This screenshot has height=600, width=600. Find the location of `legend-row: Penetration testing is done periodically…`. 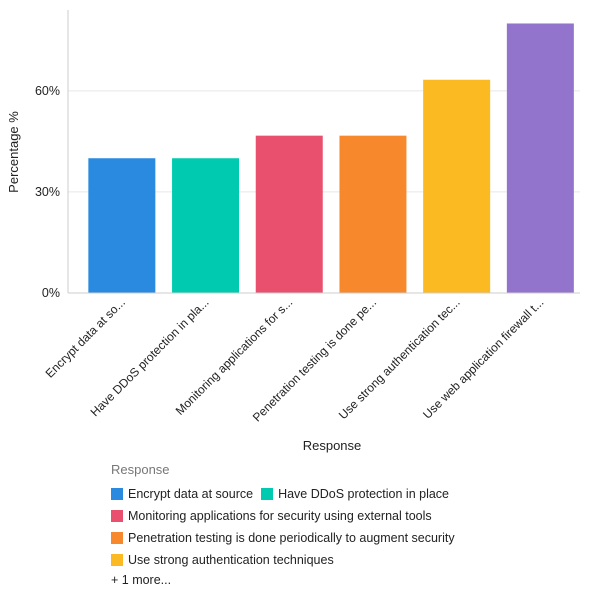

legend-row: Penetration testing is done periodically… is located at coordinates (287, 538).